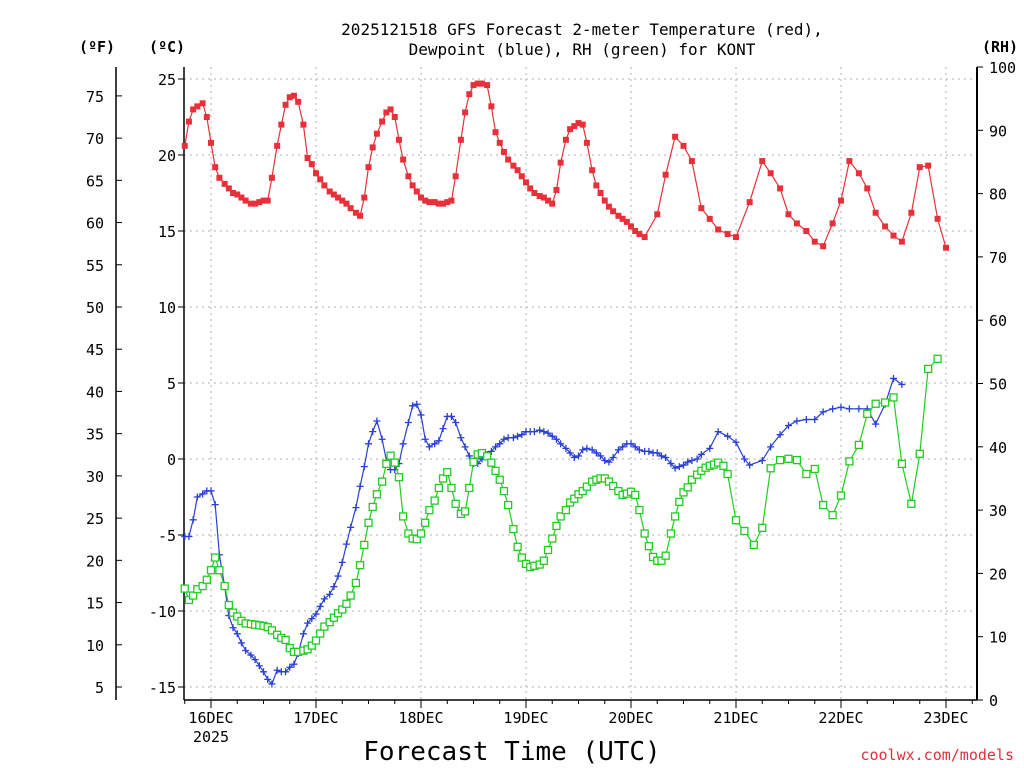 The width and height of the screenshot is (1024, 768). Describe the element at coordinates (99, 688) in the screenshot. I see `fahrenheit-tick-label: 5` at that location.